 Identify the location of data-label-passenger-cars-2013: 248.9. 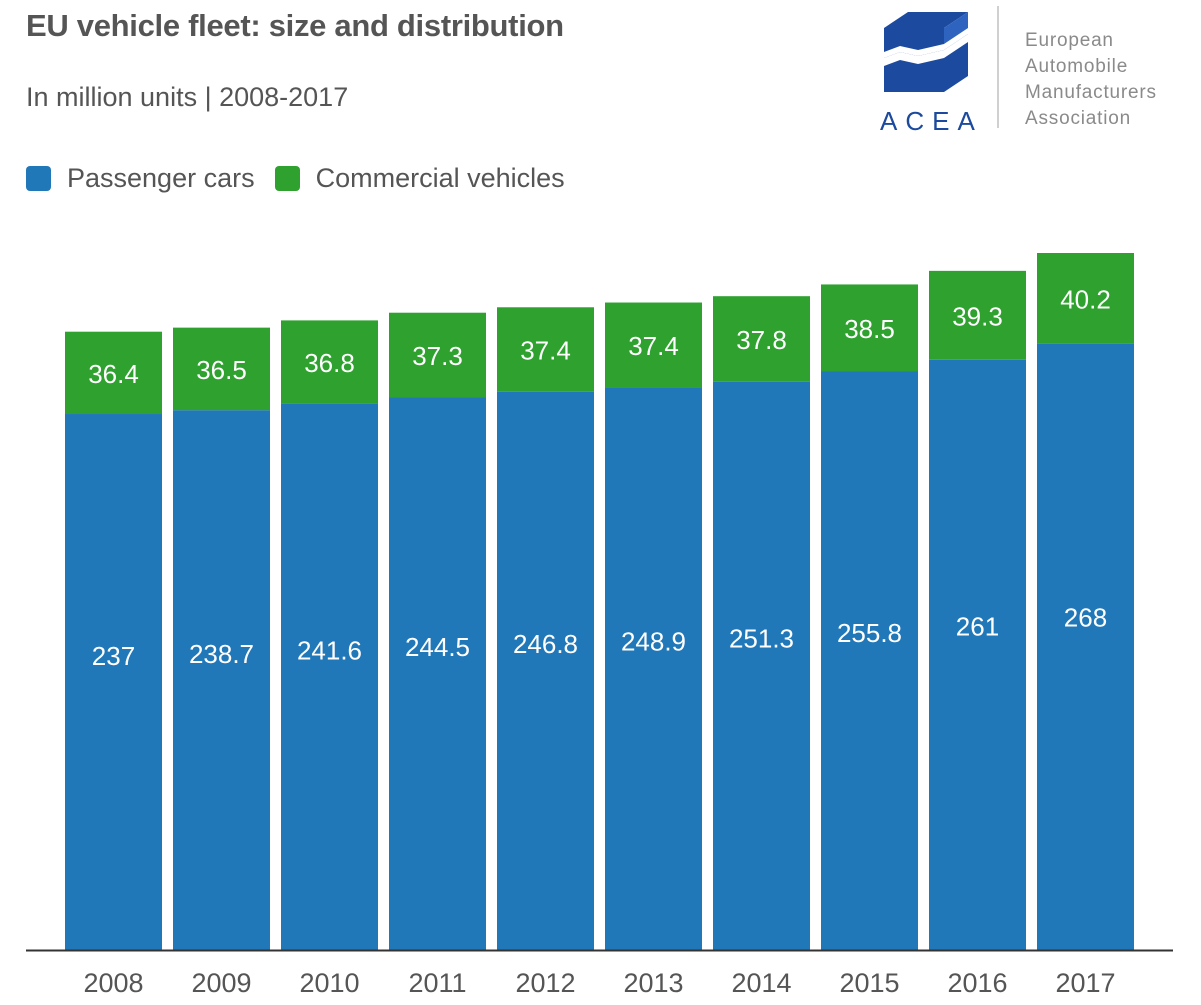
(653, 641).